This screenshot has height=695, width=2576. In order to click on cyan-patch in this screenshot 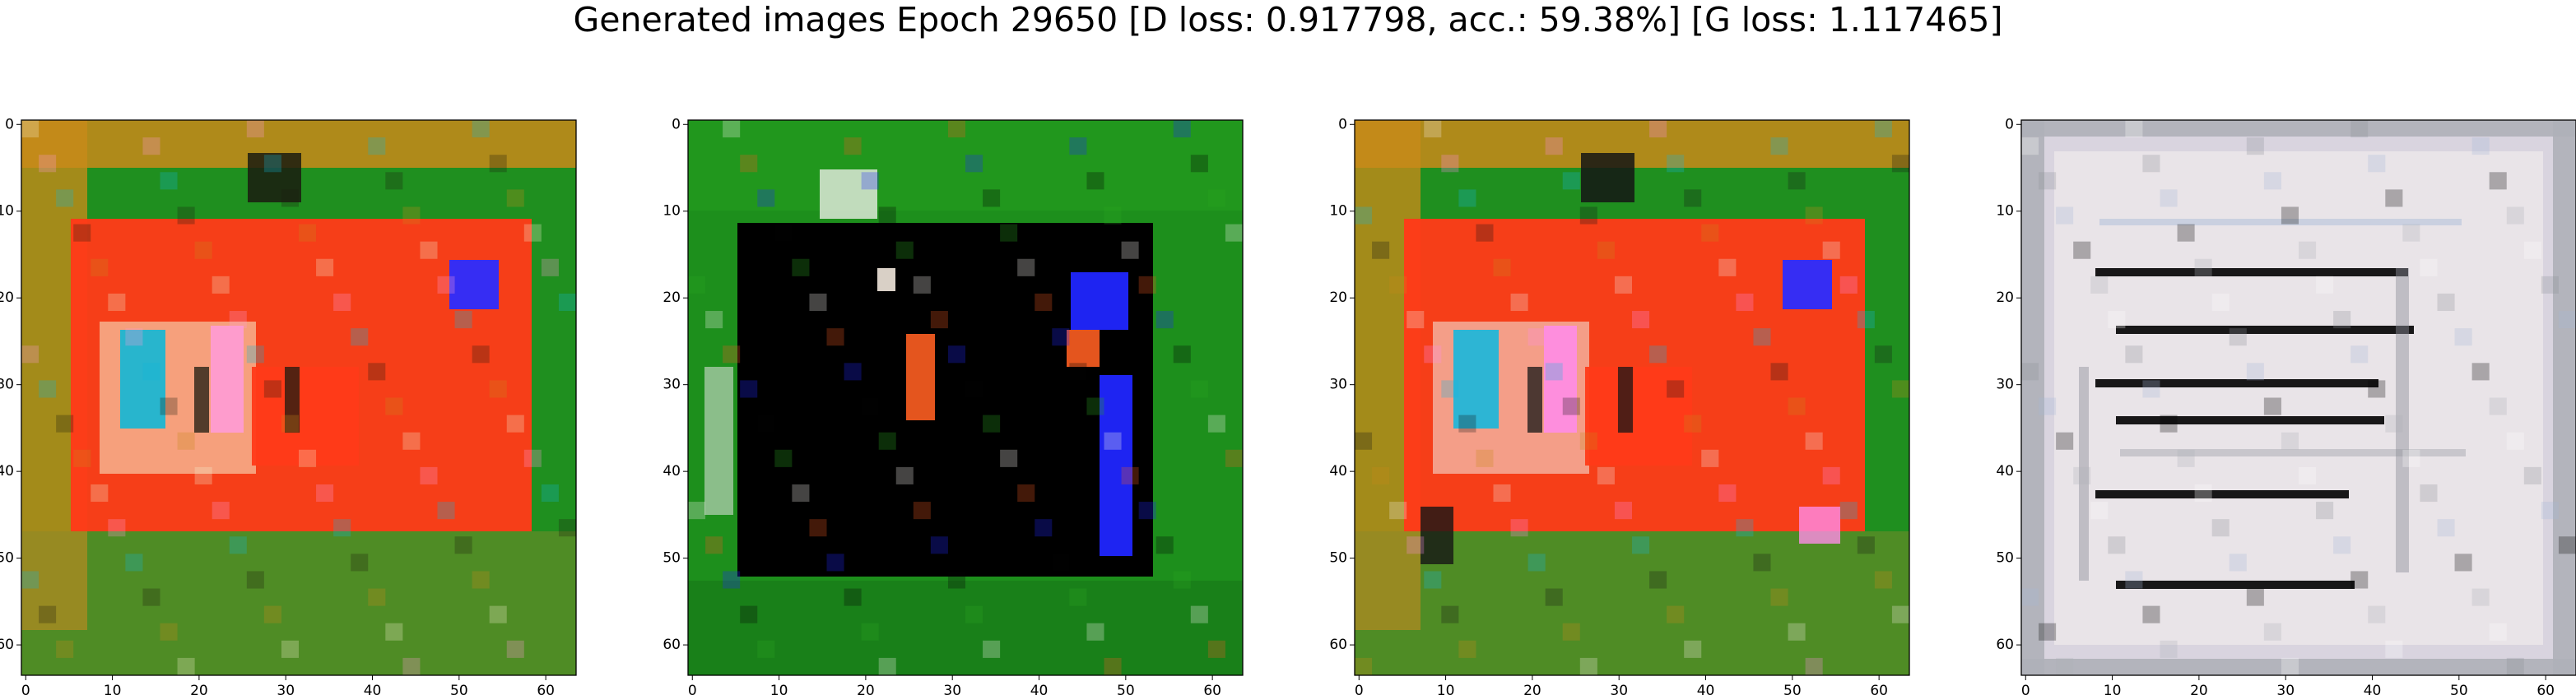, I will do `click(1476, 379)`.